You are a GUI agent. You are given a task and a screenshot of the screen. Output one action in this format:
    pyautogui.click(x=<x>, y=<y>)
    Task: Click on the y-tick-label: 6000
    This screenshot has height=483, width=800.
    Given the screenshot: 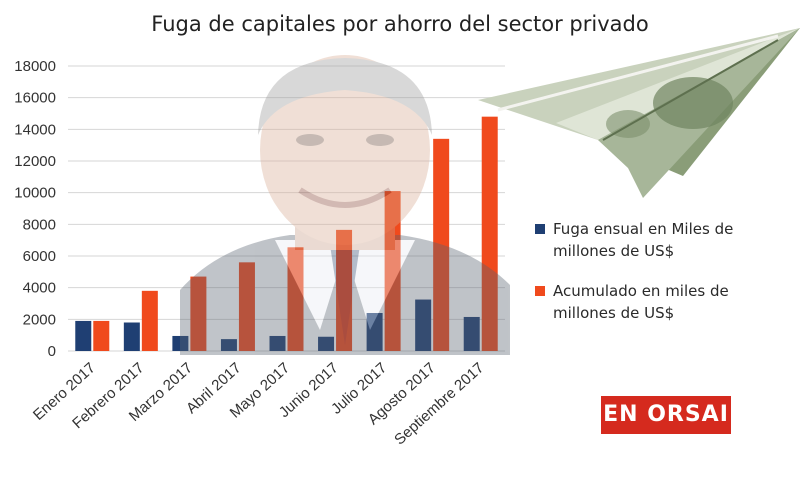 What is the action you would take?
    pyautogui.click(x=39, y=256)
    